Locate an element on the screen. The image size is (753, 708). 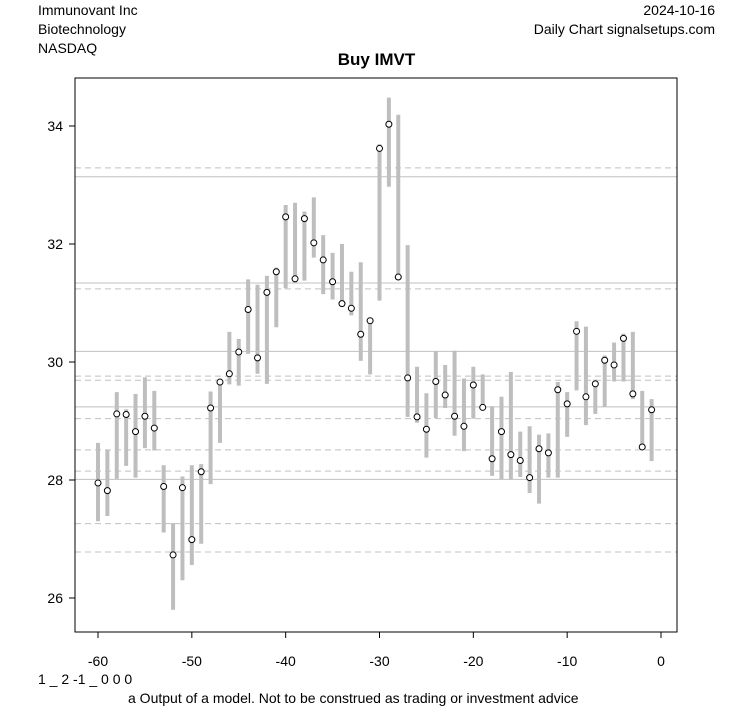
chart-title: Buy IMVT is located at coordinates (376, 59).